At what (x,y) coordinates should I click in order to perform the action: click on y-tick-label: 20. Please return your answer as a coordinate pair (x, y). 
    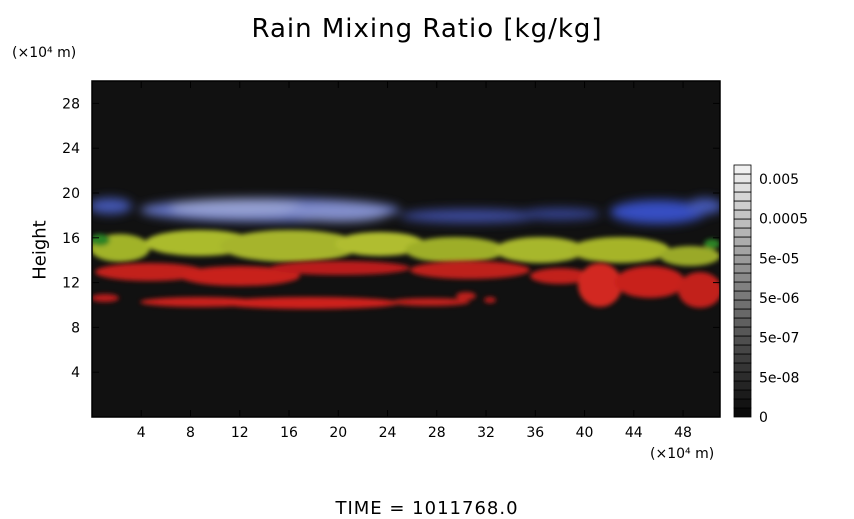
    Looking at the image, I should click on (71, 194).